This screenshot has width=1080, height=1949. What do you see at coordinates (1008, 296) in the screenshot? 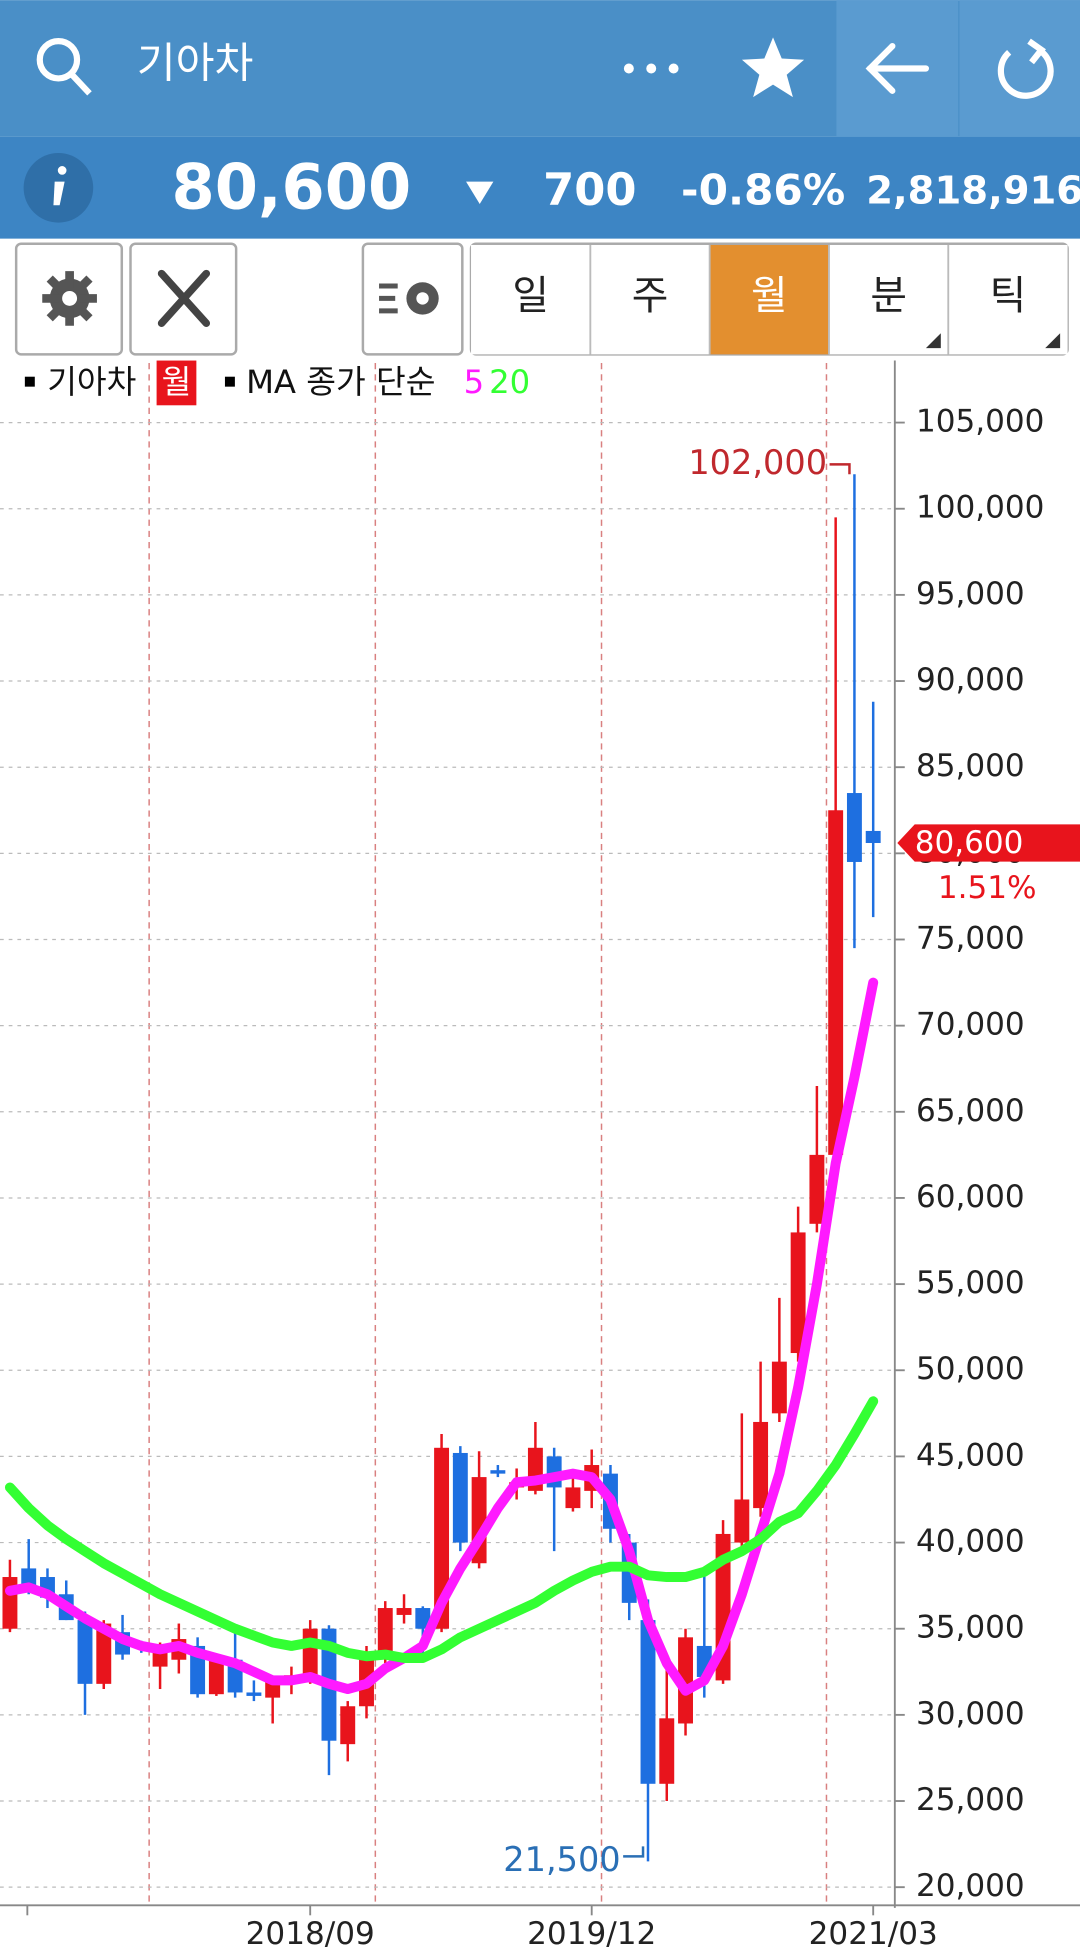
I see `period-tab-label: 틱` at bounding box center [1008, 296].